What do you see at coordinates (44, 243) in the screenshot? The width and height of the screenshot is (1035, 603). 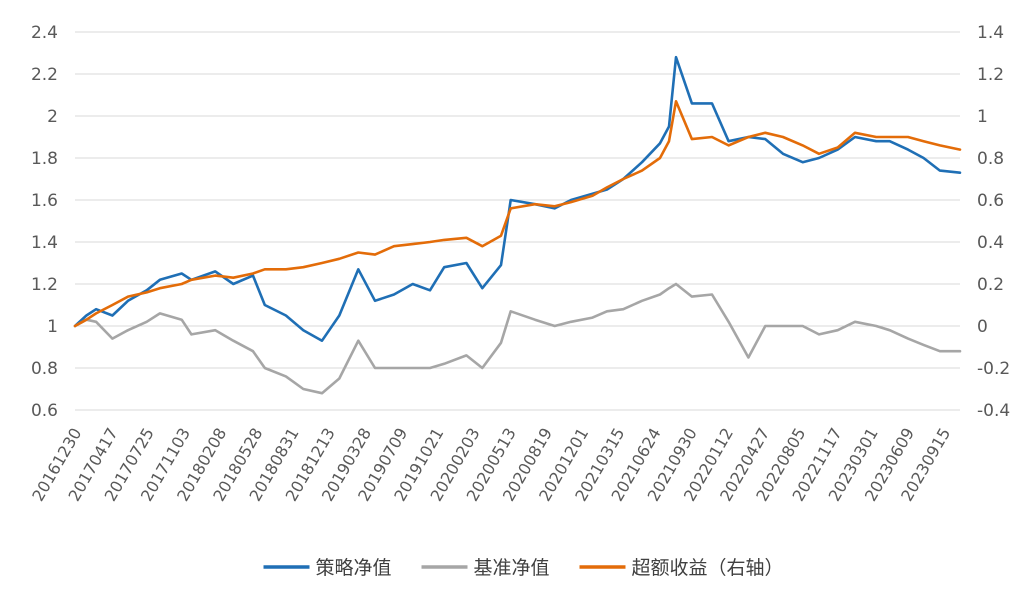 I see `left-tick-label: 1.4` at bounding box center [44, 243].